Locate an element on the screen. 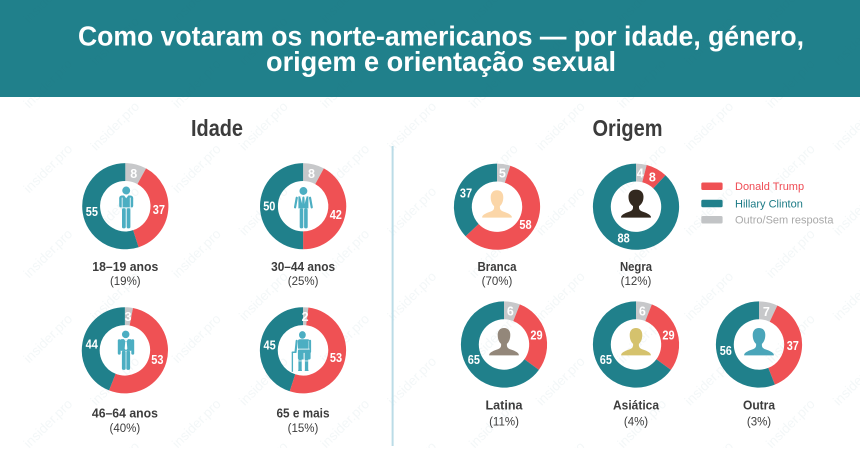  svg-text: Branca is located at coordinates (498, 266).